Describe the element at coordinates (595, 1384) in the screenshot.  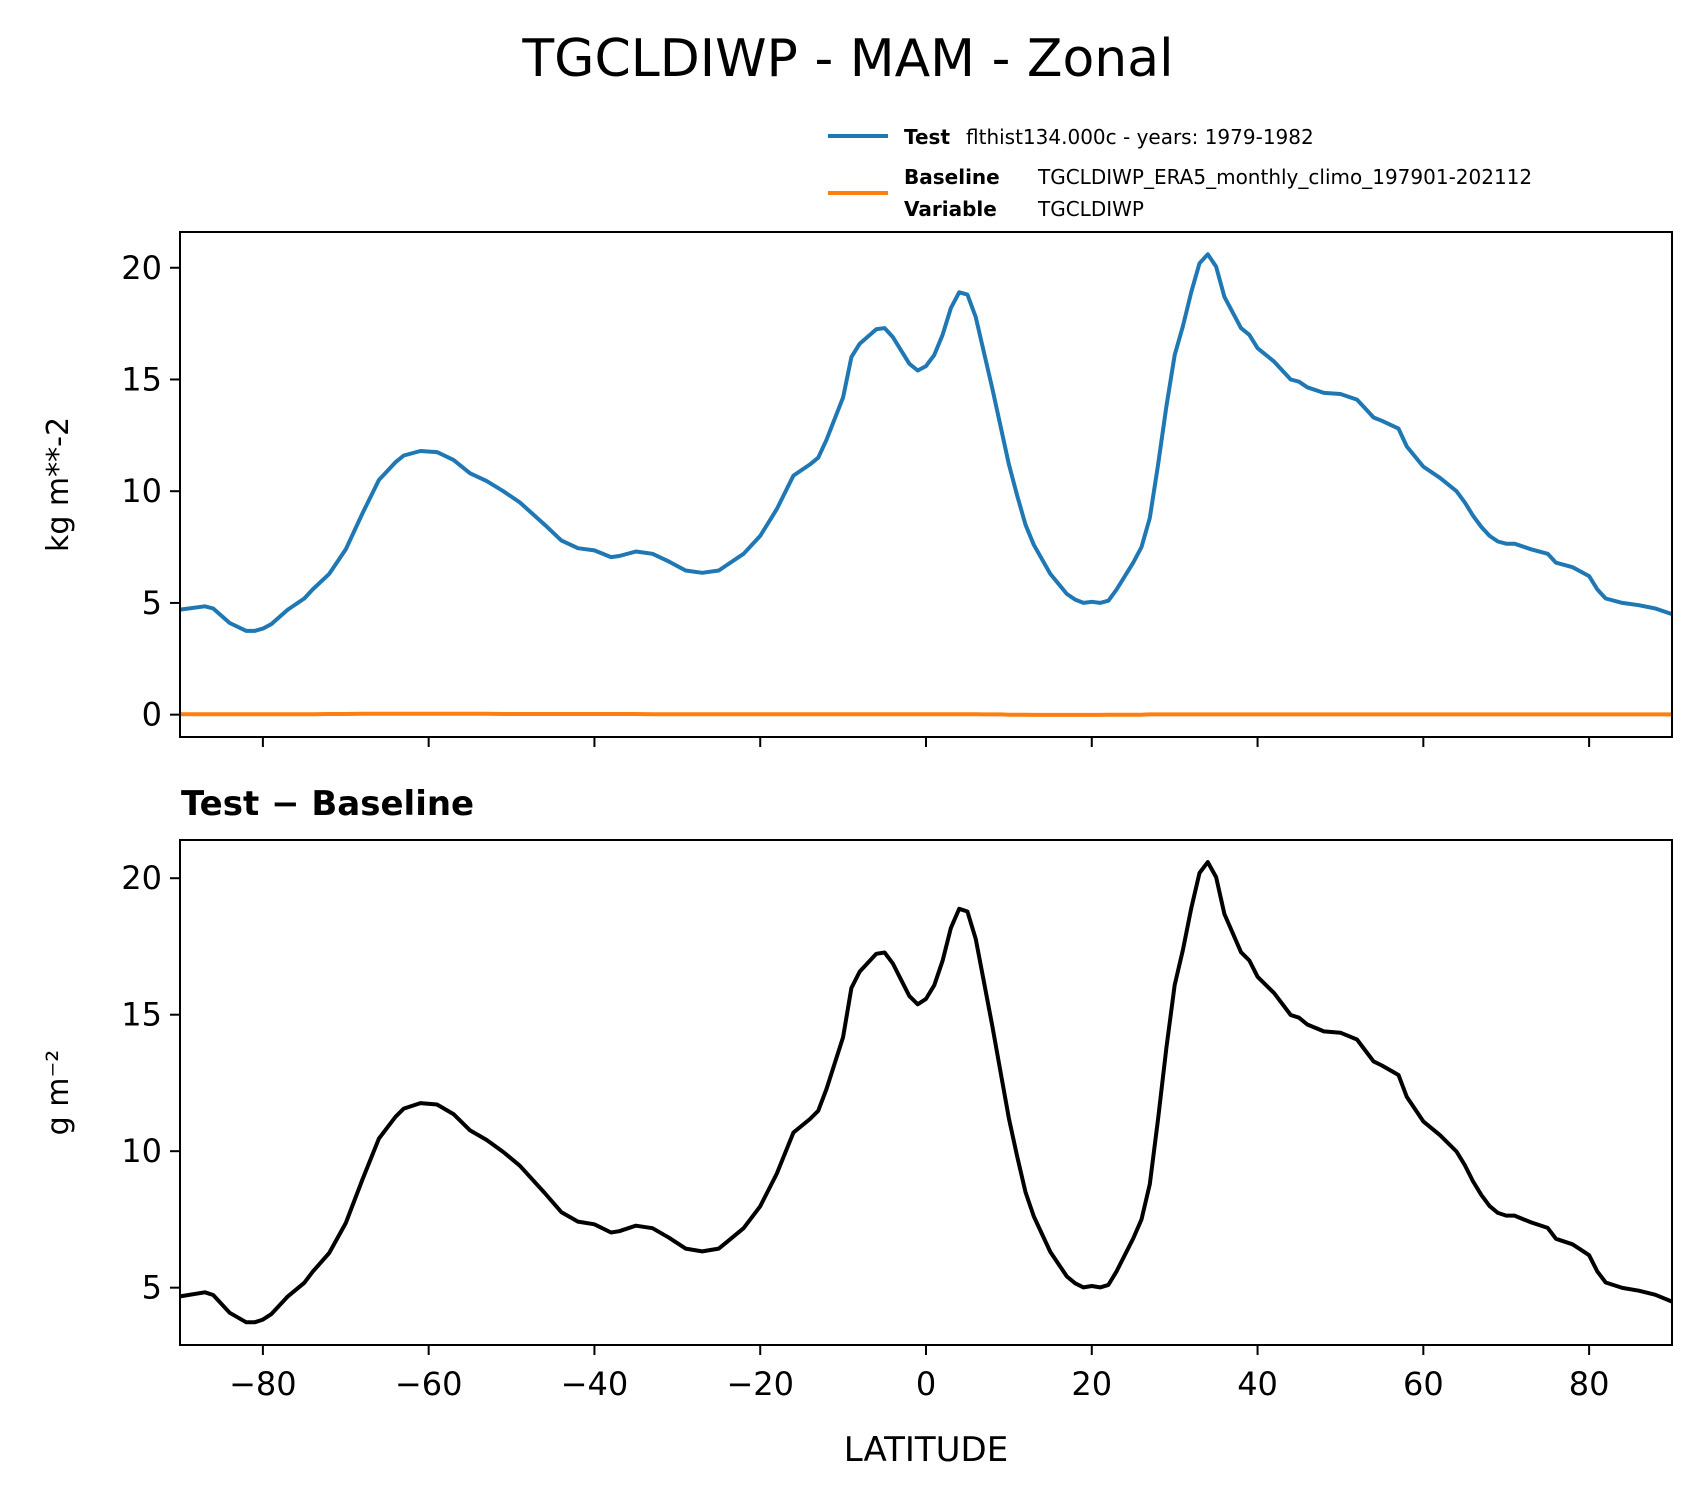
I see `x-tick-label: −40` at that location.